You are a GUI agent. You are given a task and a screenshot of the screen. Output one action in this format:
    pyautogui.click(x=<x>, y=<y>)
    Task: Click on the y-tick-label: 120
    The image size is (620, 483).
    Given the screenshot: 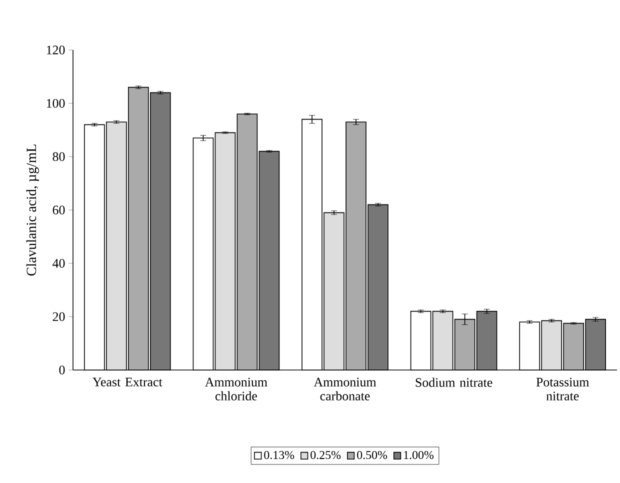 What is the action you would take?
    pyautogui.click(x=55, y=50)
    